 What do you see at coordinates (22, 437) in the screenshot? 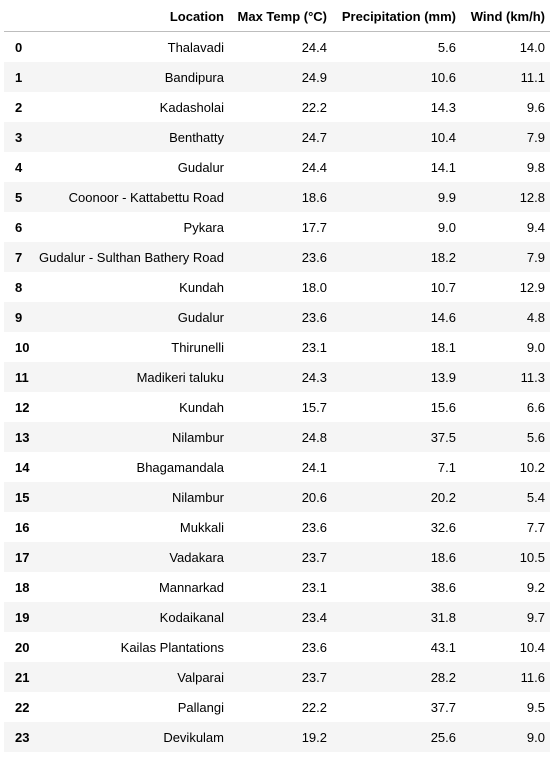
I see `row-index: 13` at bounding box center [22, 437].